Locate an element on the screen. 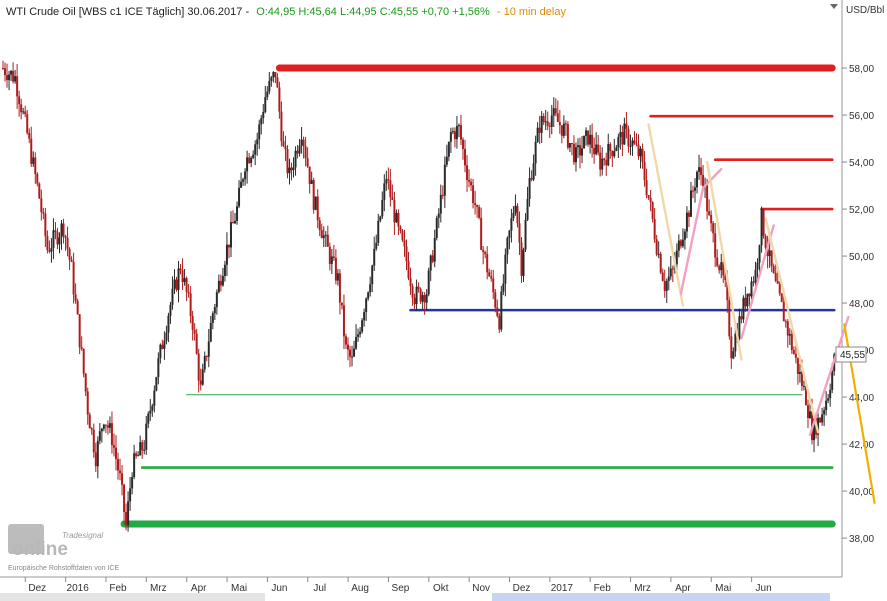  x-tick-label: Mai is located at coordinates (239, 588).